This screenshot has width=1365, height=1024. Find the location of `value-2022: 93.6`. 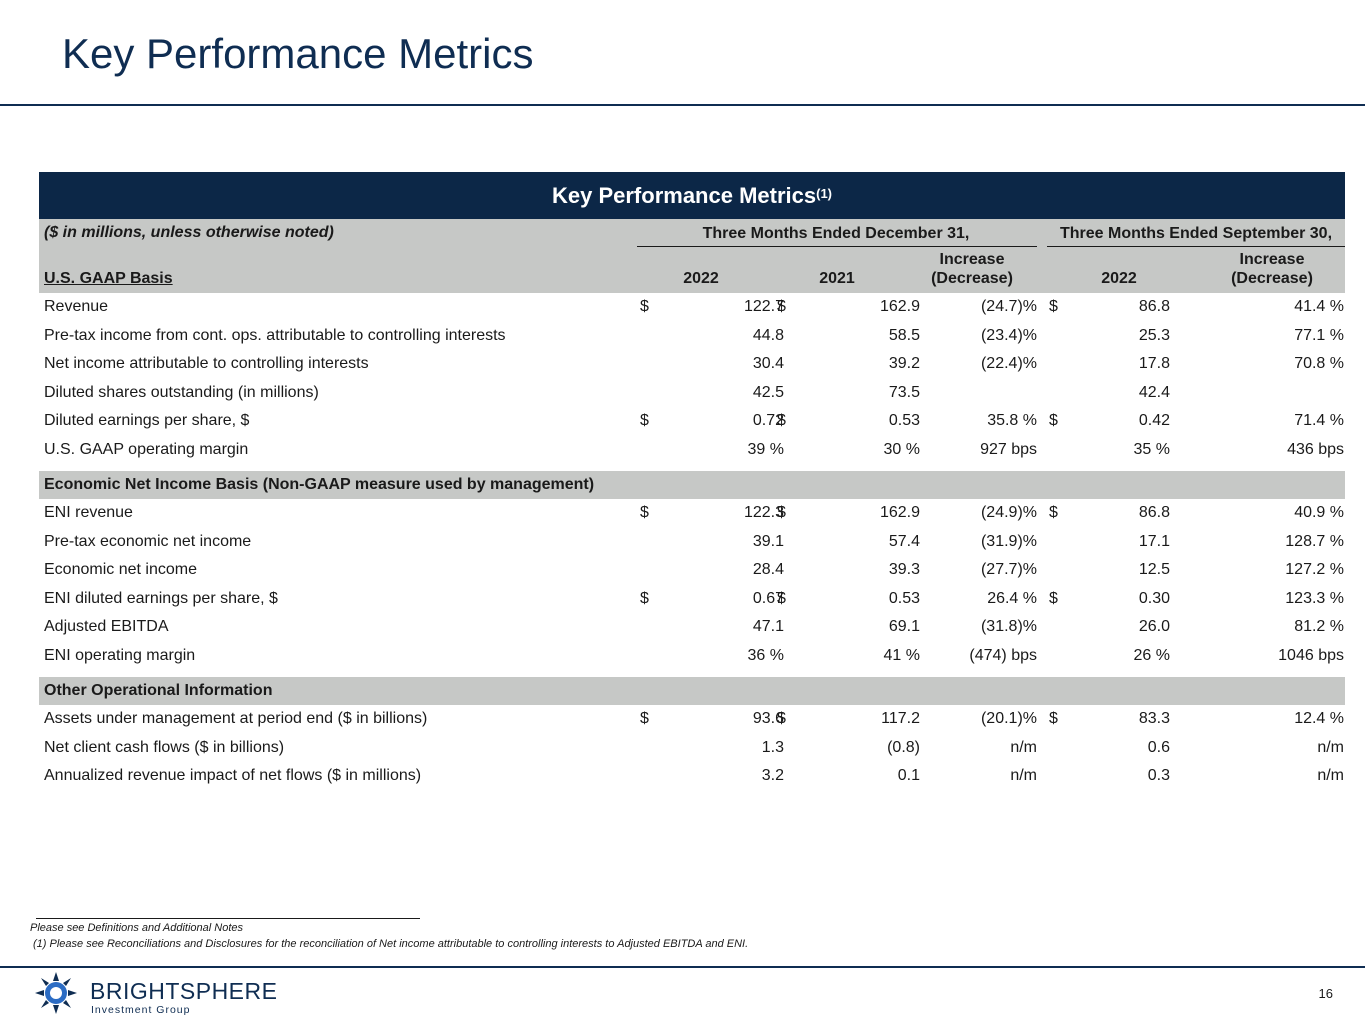

value-2022: 93.6 is located at coordinates (768, 718).